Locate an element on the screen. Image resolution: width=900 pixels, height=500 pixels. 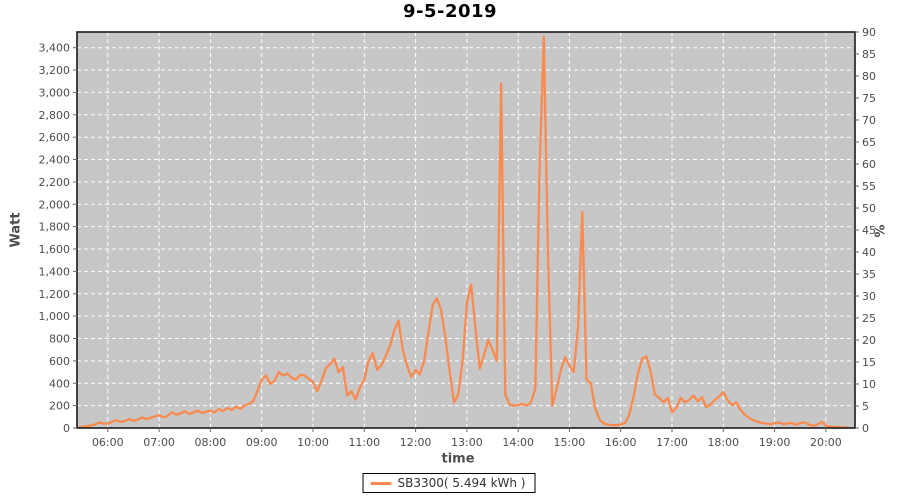
svg-text: 11:00 is located at coordinates (364, 442).